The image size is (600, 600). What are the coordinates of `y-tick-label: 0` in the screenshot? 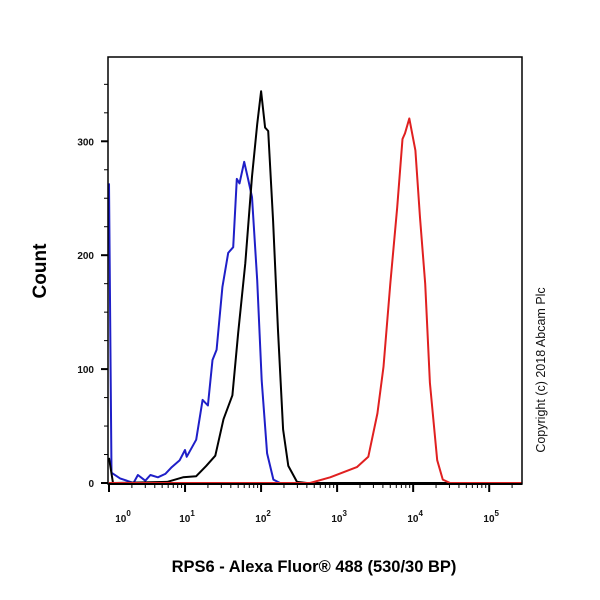 It's located at (91, 484).